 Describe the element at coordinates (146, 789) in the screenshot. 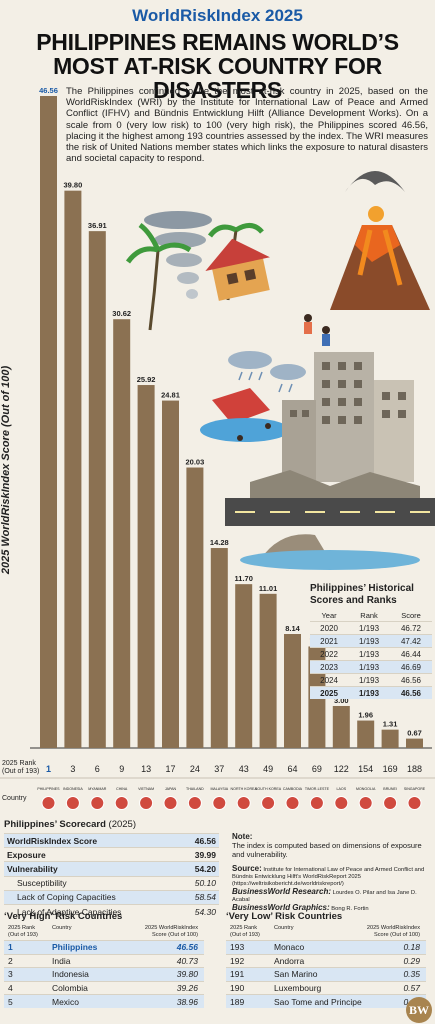

I see `country-label: VIETNAM` at that location.